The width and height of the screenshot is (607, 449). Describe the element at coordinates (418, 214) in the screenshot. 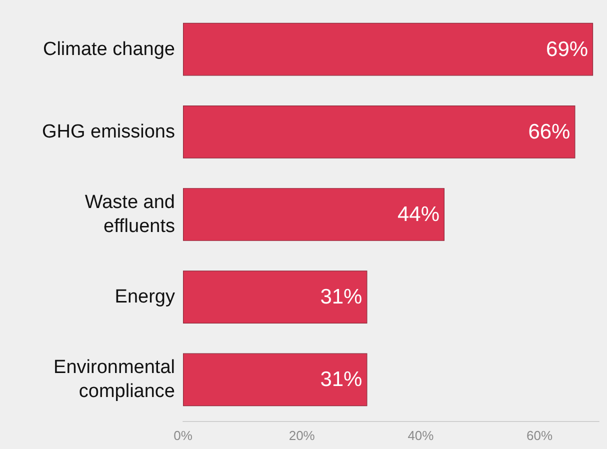

I see `data-label: 44%` at that location.